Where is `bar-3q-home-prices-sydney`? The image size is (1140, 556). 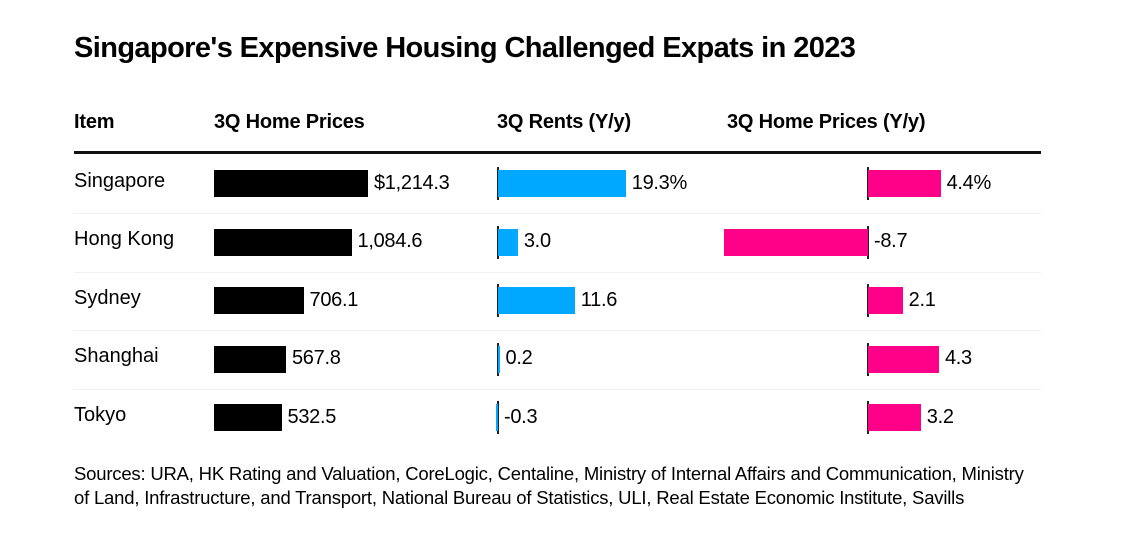 bar-3q-home-prices-sydney is located at coordinates (259, 300).